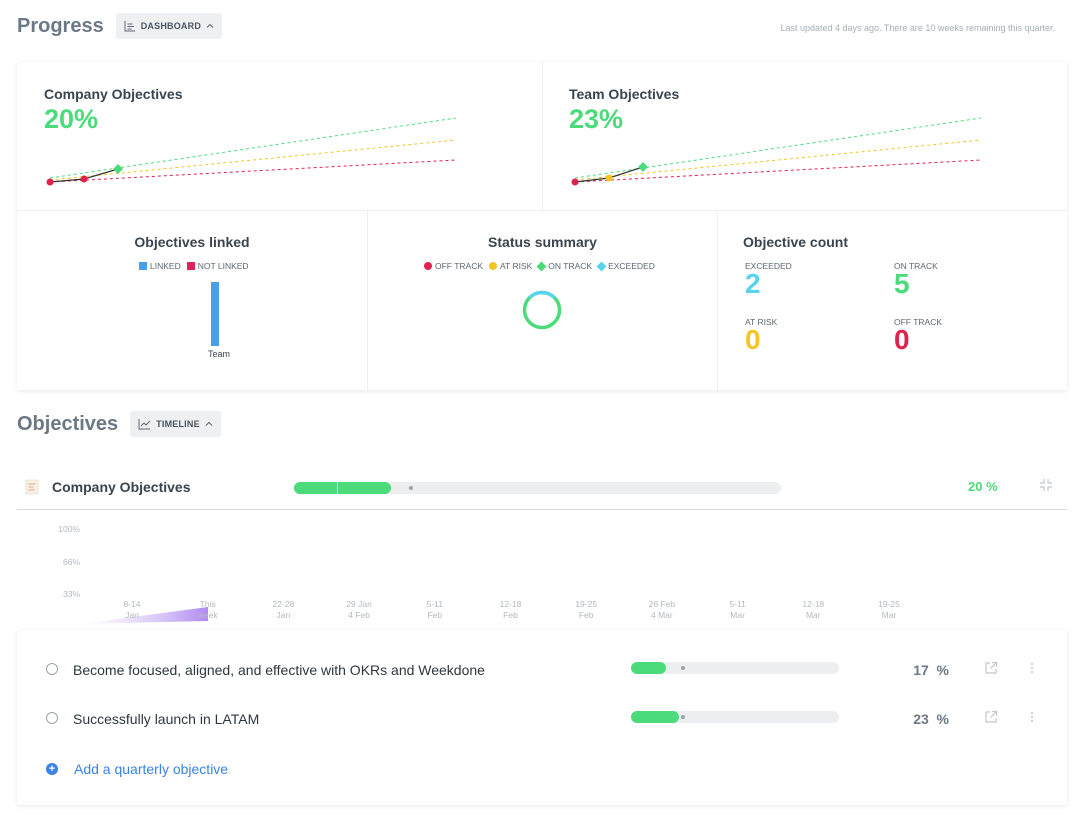 Image resolution: width=1087 pixels, height=820 pixels. Describe the element at coordinates (510, 609) in the screenshot. I see `timeline-x-label: 12-18 Feb` at that location.